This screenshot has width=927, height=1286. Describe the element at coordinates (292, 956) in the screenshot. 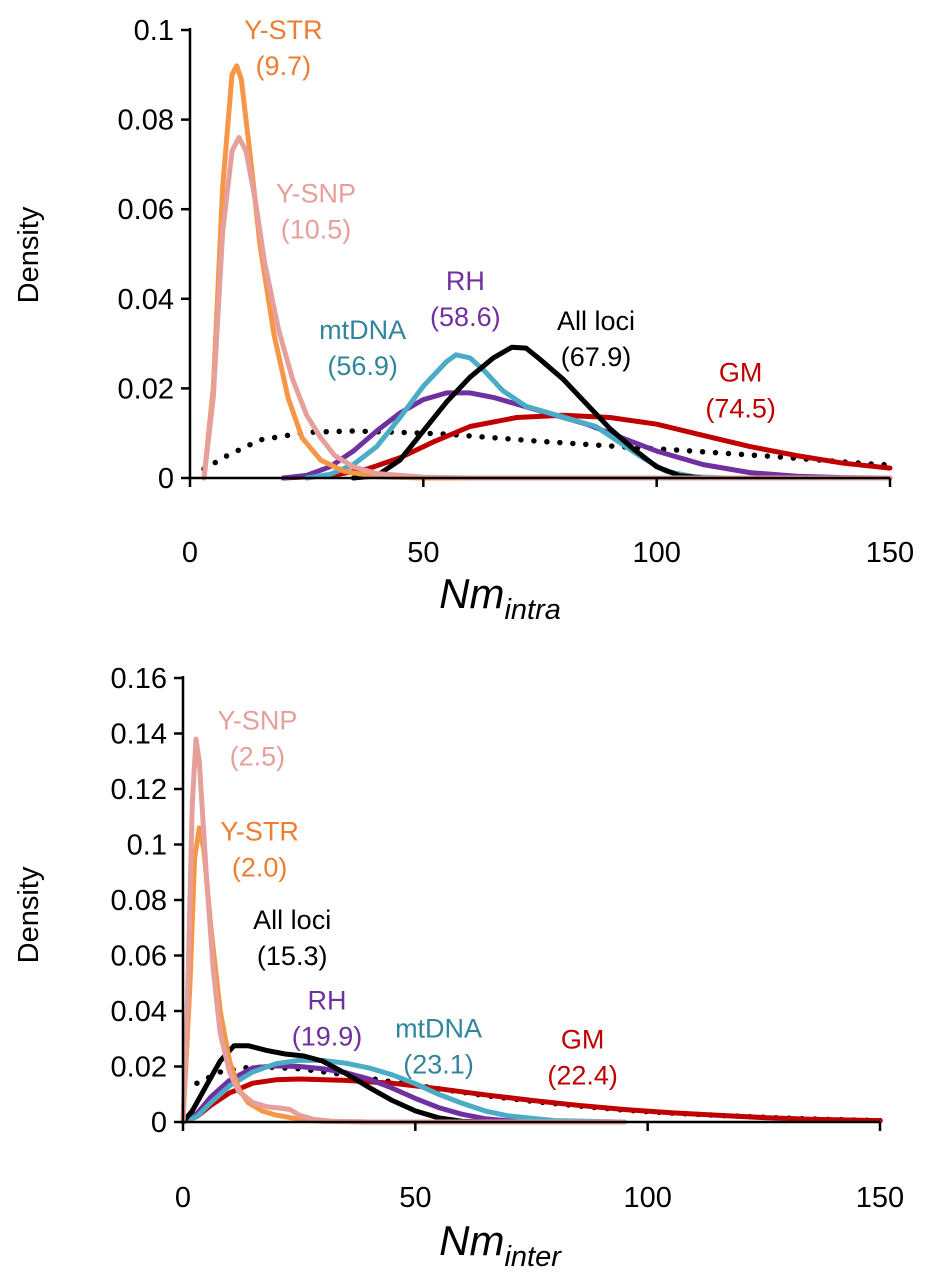

I see `annotation-all-value: (15.3)` at that location.